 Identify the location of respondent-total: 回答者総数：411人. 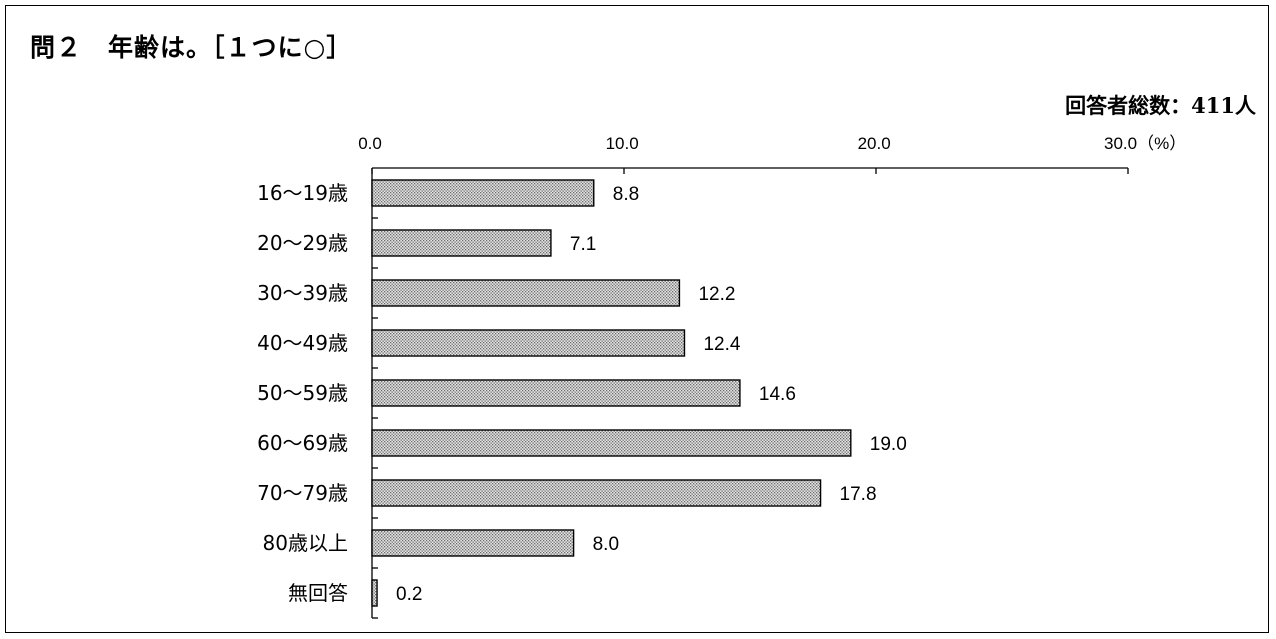
(1160, 105).